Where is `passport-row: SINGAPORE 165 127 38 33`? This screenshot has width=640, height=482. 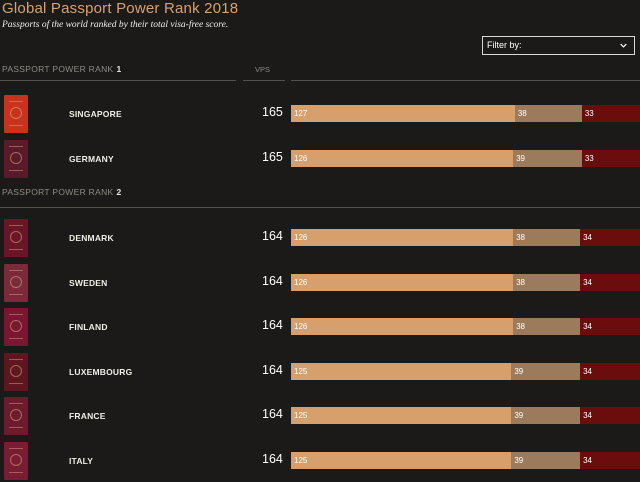
passport-row: SINGAPORE 165 127 38 33 is located at coordinates (320, 115).